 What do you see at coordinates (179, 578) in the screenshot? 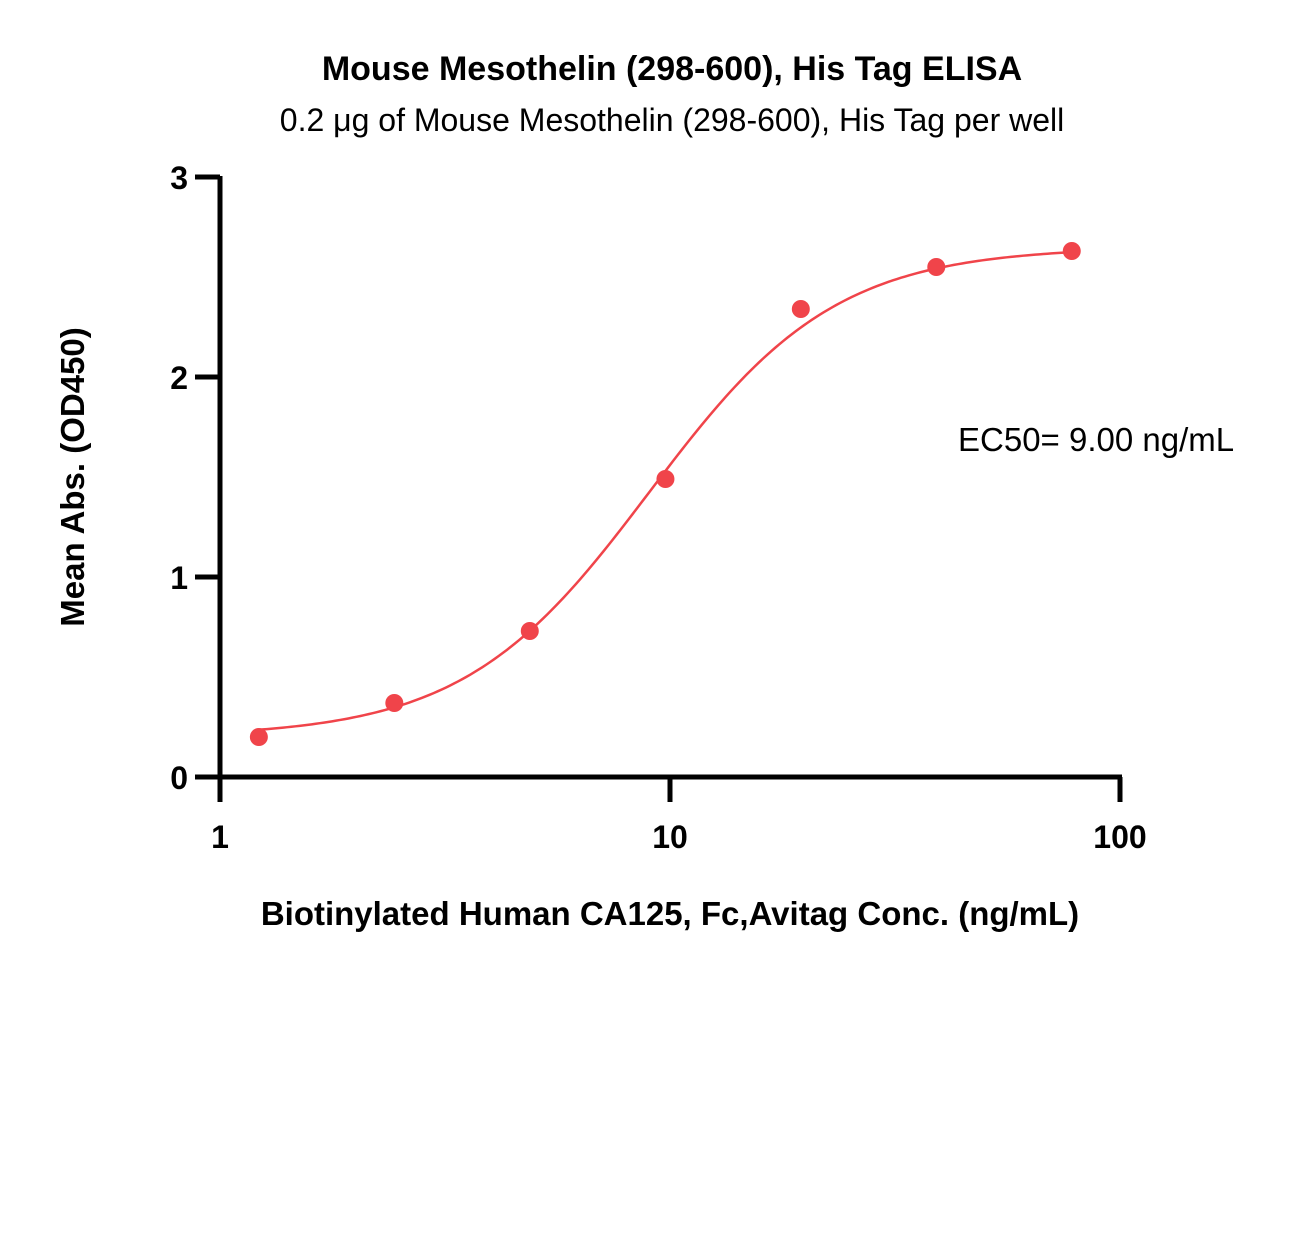
I see `y-tick-label: 1` at bounding box center [179, 578].